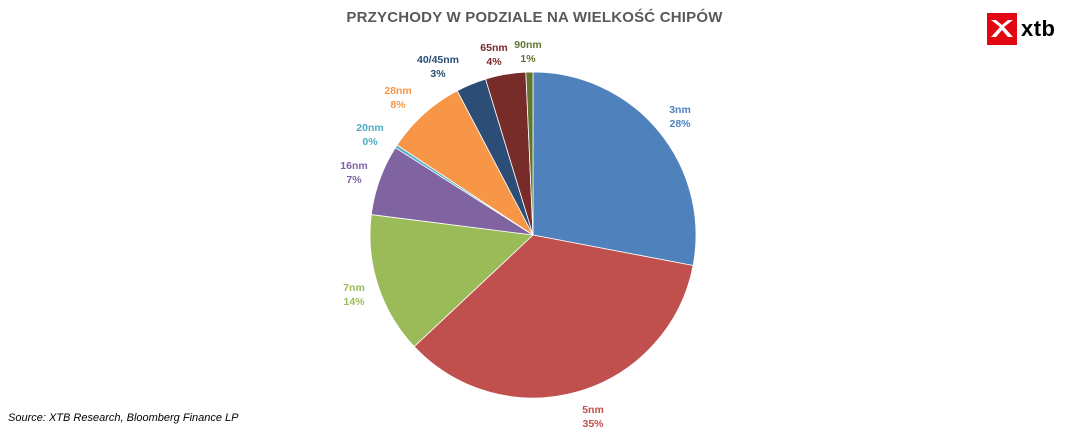 The height and width of the screenshot is (437, 1069). Describe the element at coordinates (353, 166) in the screenshot. I see `slice-label-16nm: 16nm` at that location.